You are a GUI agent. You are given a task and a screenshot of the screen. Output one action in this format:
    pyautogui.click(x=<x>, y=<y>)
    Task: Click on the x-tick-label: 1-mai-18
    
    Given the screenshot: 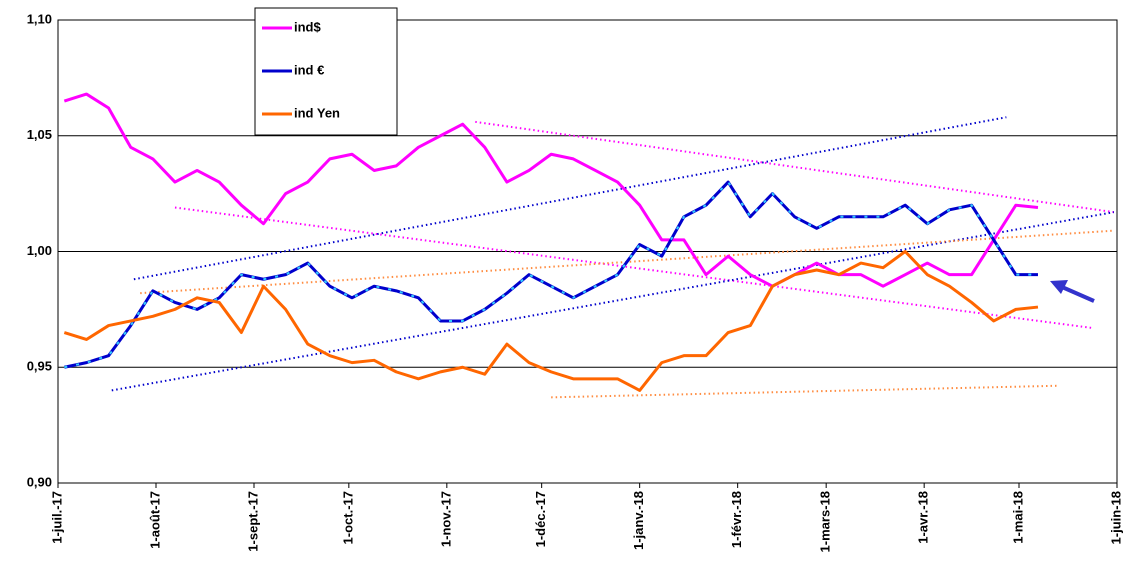 What is the action you would take?
    pyautogui.click(x=1017, y=517)
    